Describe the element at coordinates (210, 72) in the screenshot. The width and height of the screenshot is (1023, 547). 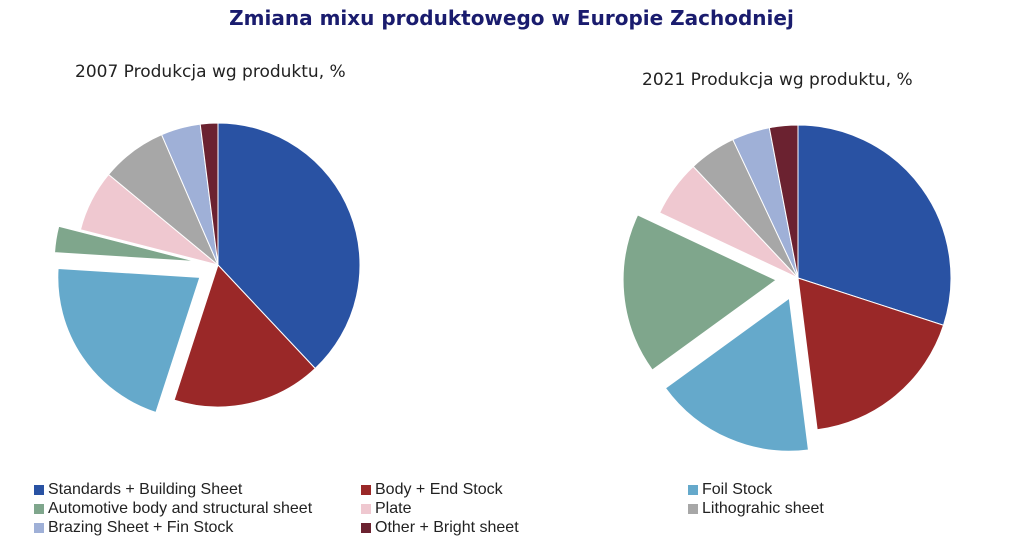
I see `pie-title-2007: 2007 Produkcja wg produktu, %` at that location.